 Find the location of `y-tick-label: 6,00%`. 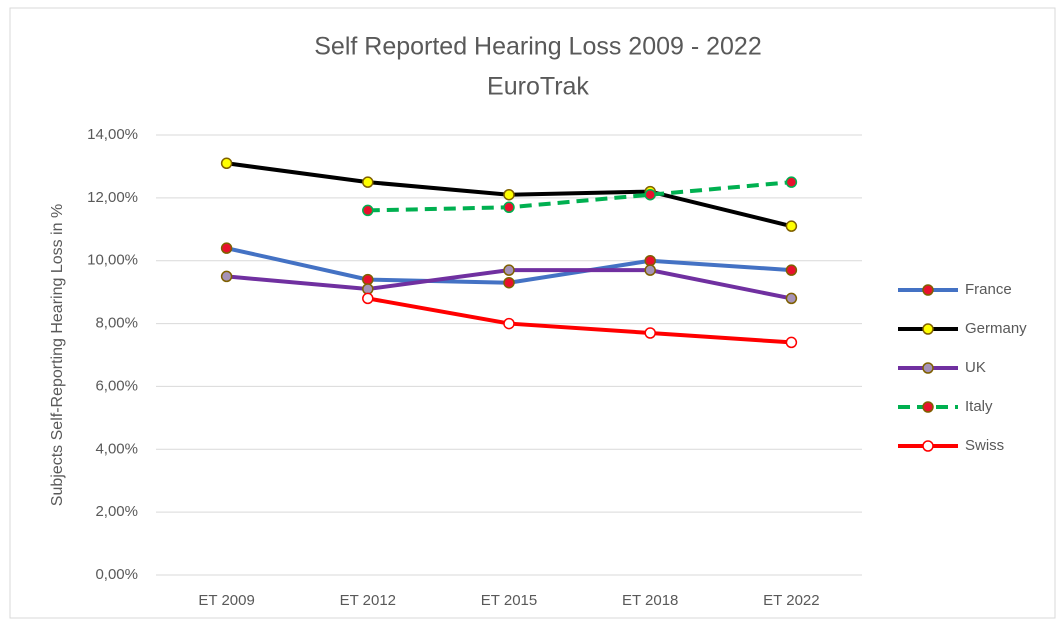

y-tick-label: 6,00% is located at coordinates (116, 385).